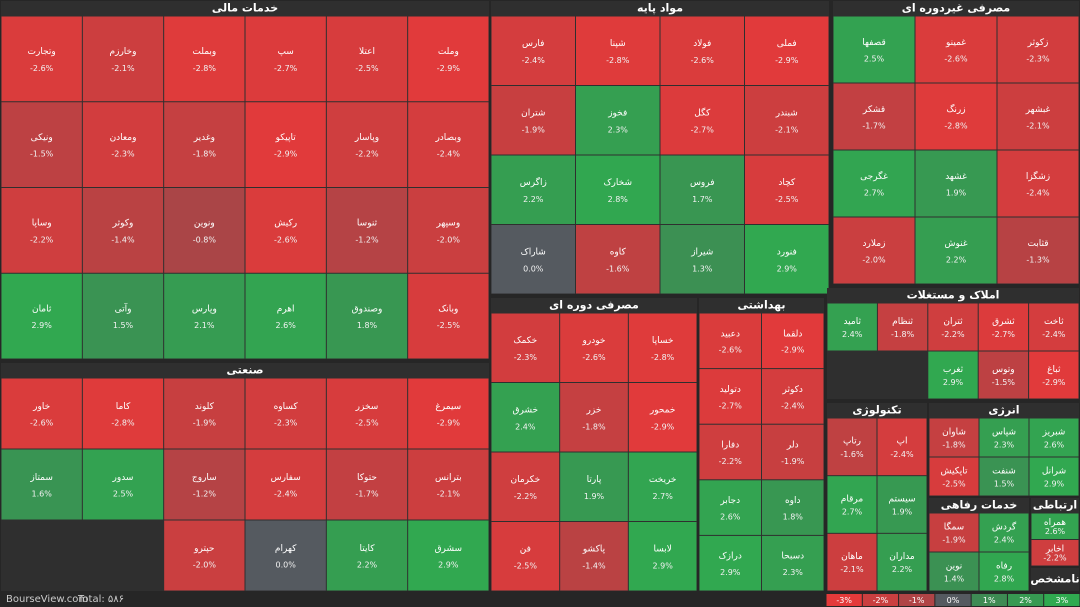  Describe the element at coordinates (47, 599) in the screenshot. I see `source: BourseView.com` at that location.